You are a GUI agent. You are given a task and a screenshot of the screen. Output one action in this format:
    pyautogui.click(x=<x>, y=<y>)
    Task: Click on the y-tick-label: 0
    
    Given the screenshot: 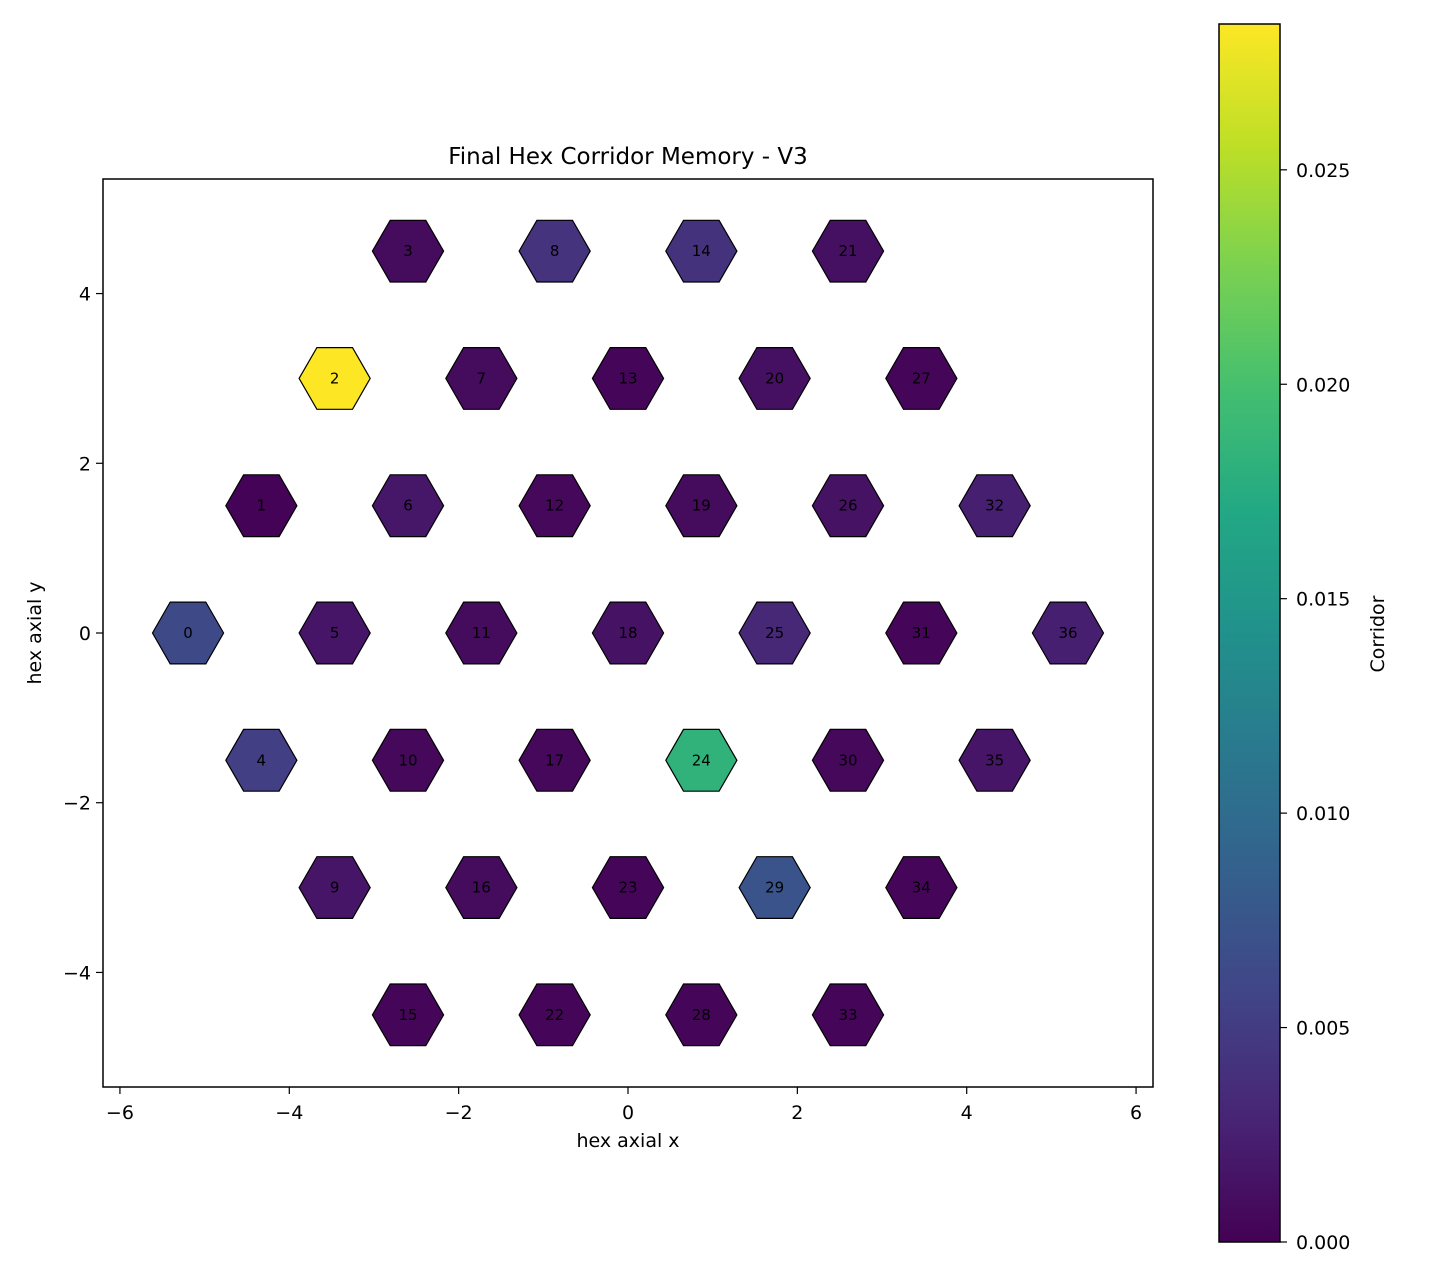 What is the action you would take?
    pyautogui.click(x=85, y=634)
    